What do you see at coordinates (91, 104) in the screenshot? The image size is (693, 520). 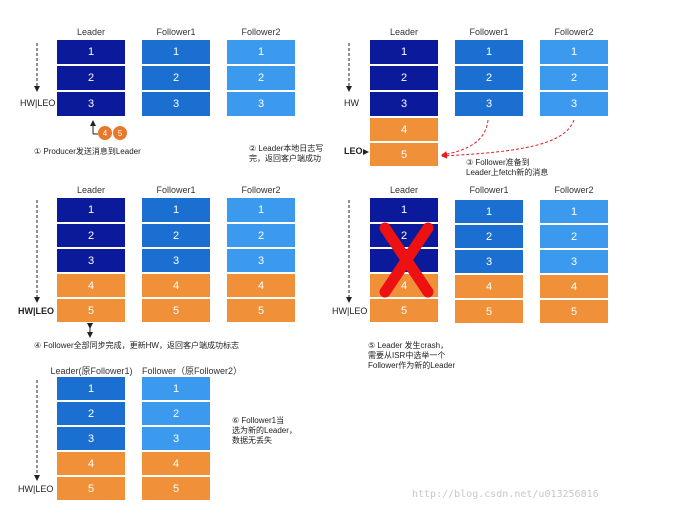 I see `p1-leader-msg-3: 3` at bounding box center [91, 104].